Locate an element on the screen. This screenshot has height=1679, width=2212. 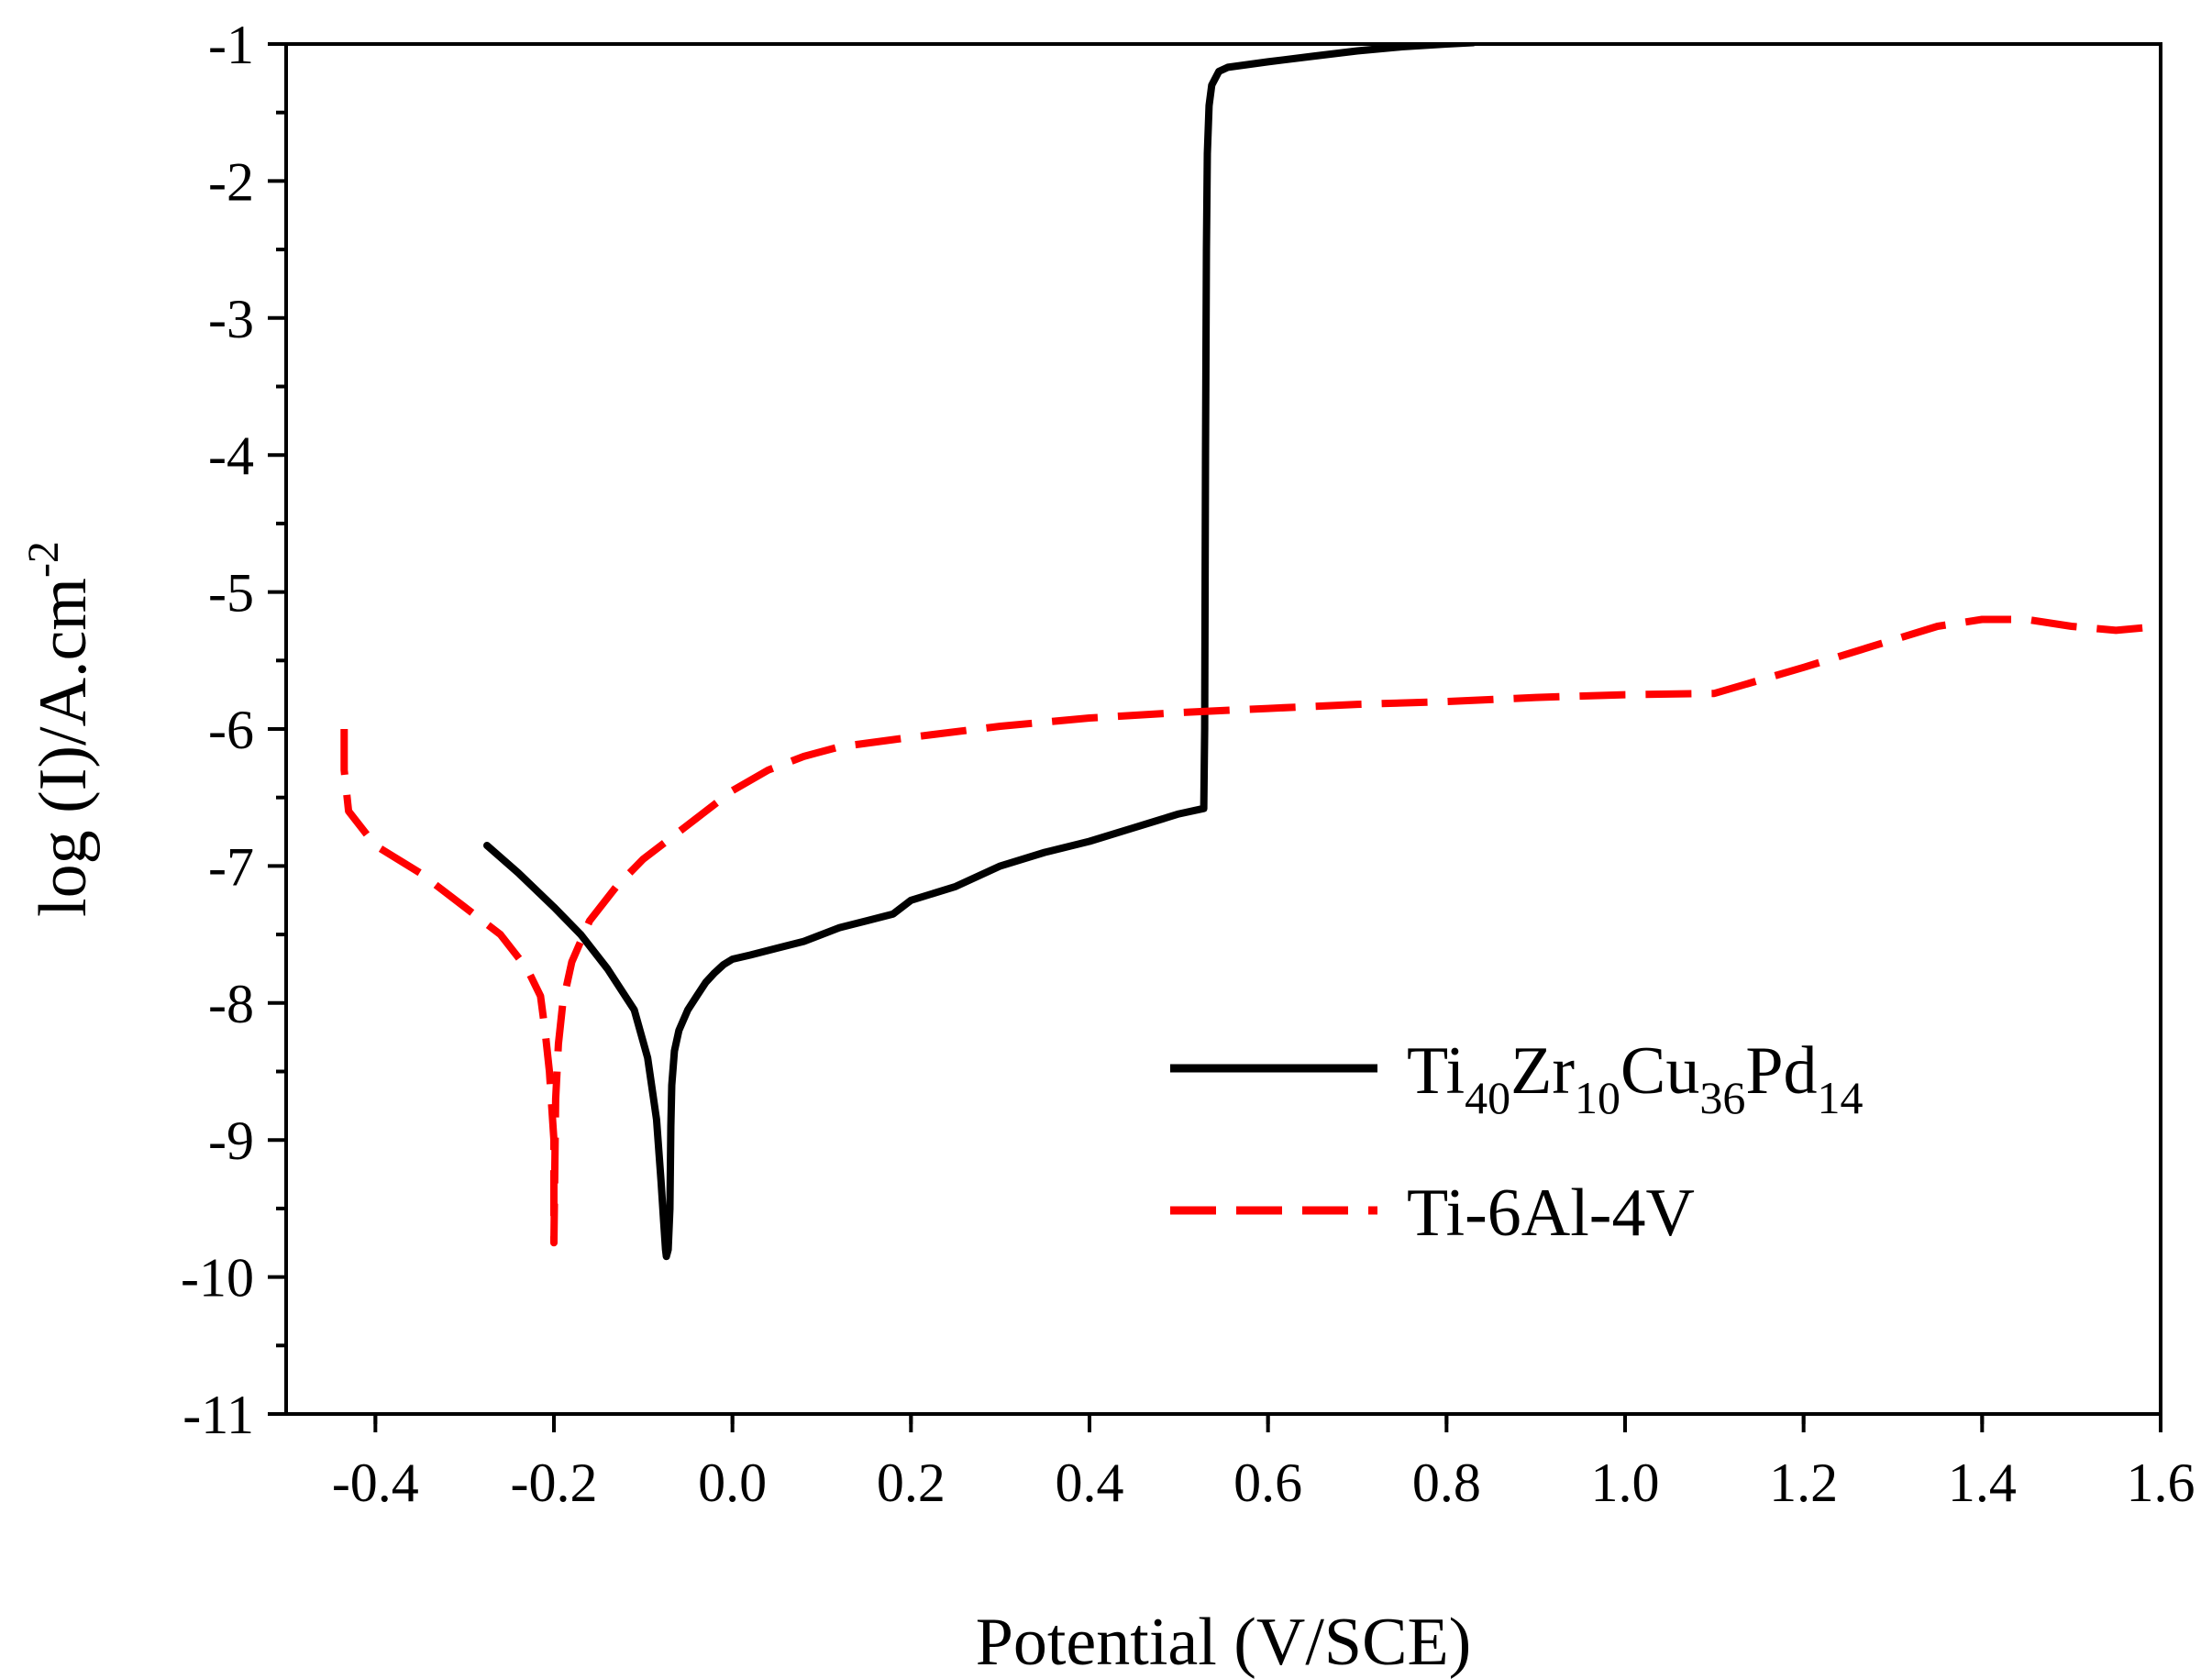
y-tick-label: -6 is located at coordinates (231, 730).